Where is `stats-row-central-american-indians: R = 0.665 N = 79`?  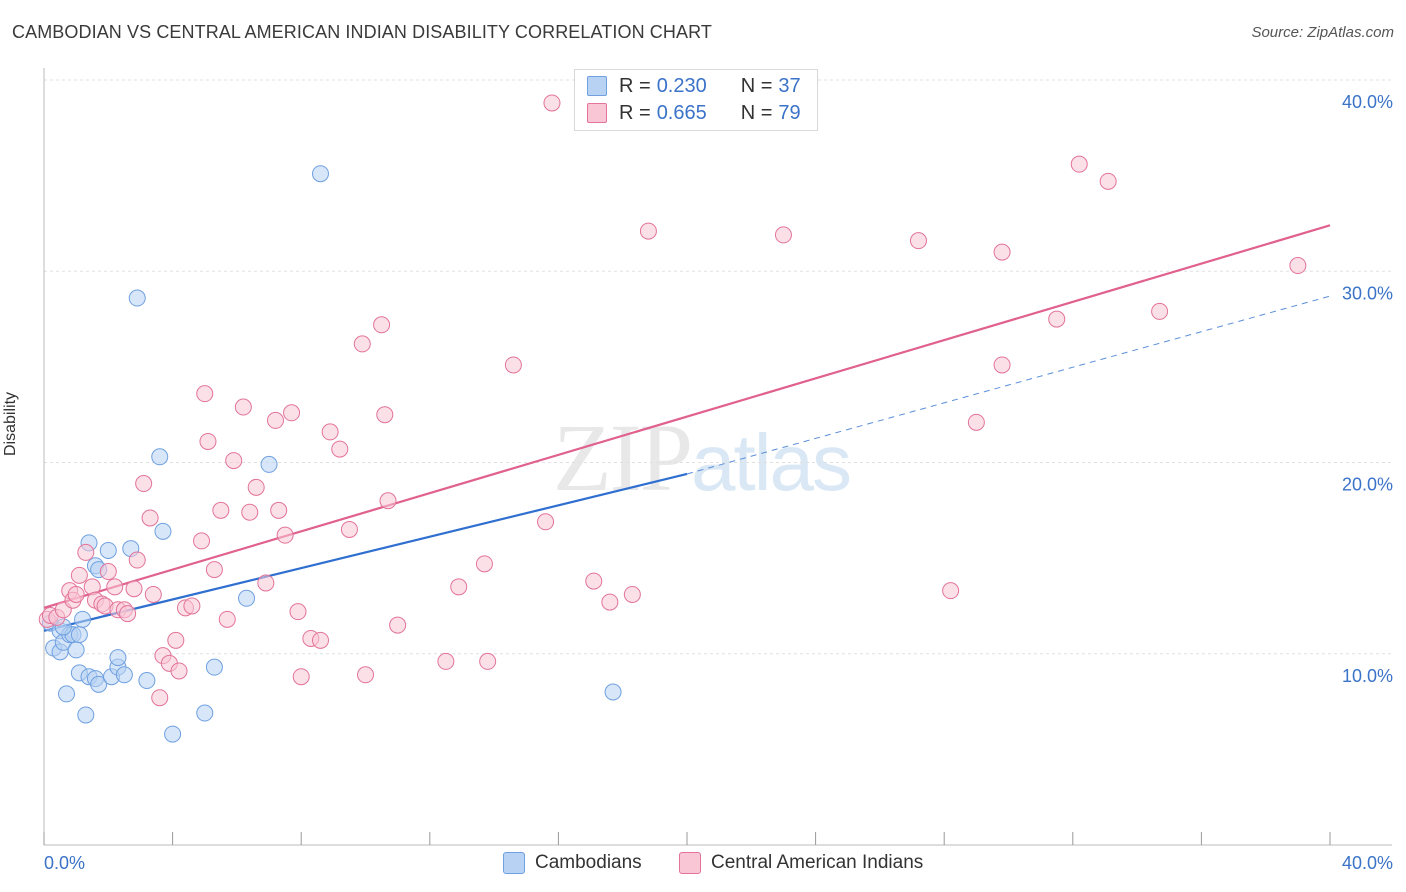 stats-row-central-american-indians: R = 0.665 N = 79 is located at coordinates (694, 113).